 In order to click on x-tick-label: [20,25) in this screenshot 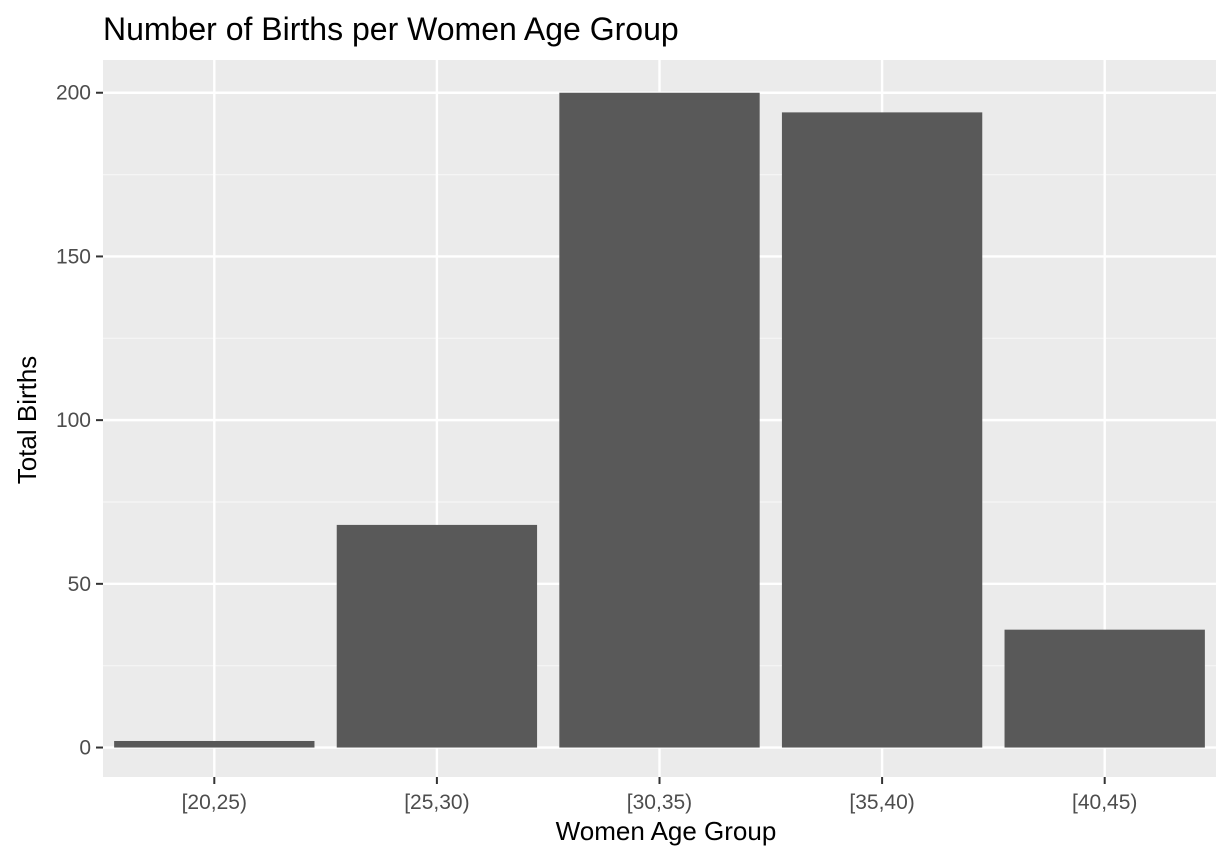, I will do `click(214, 802)`.